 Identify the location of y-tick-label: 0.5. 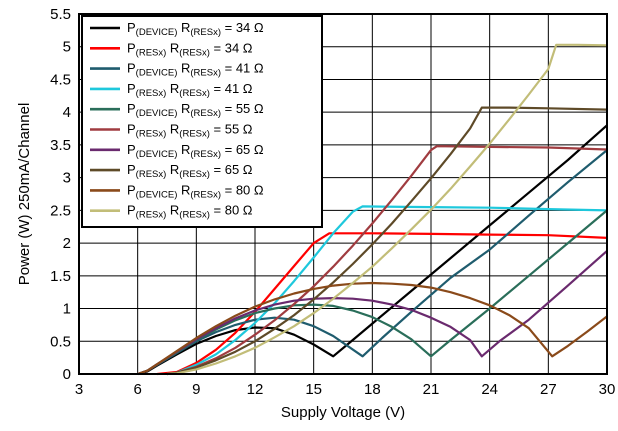
(60, 341).